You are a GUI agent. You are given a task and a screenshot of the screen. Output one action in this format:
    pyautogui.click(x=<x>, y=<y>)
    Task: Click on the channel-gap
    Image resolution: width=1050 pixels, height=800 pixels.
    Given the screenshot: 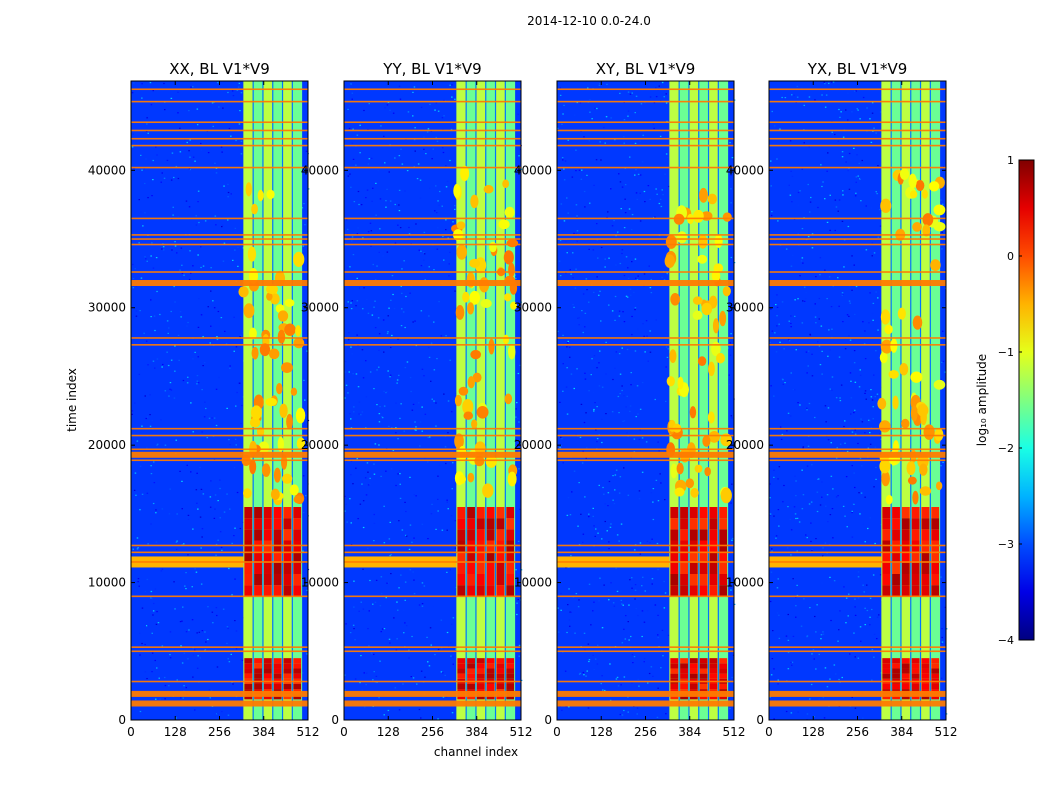 What is the action you would take?
    pyautogui.click(x=891, y=400)
    